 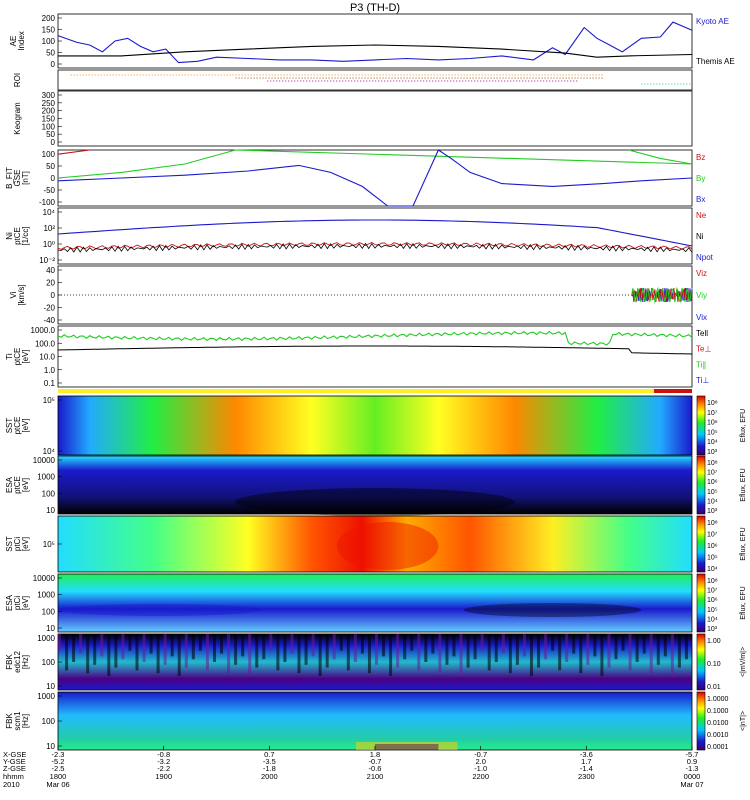 What do you see at coordinates (701, 273) in the screenshot?
I see `legend-label: Viz` at bounding box center [701, 273].